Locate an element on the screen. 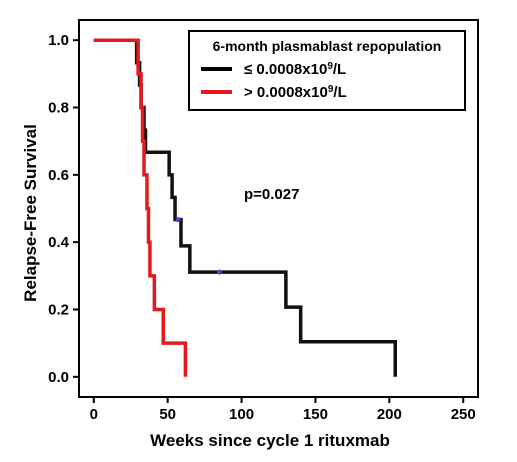 This screenshot has height=462, width=517. y-tick-label: 0.6 is located at coordinates (58, 175).